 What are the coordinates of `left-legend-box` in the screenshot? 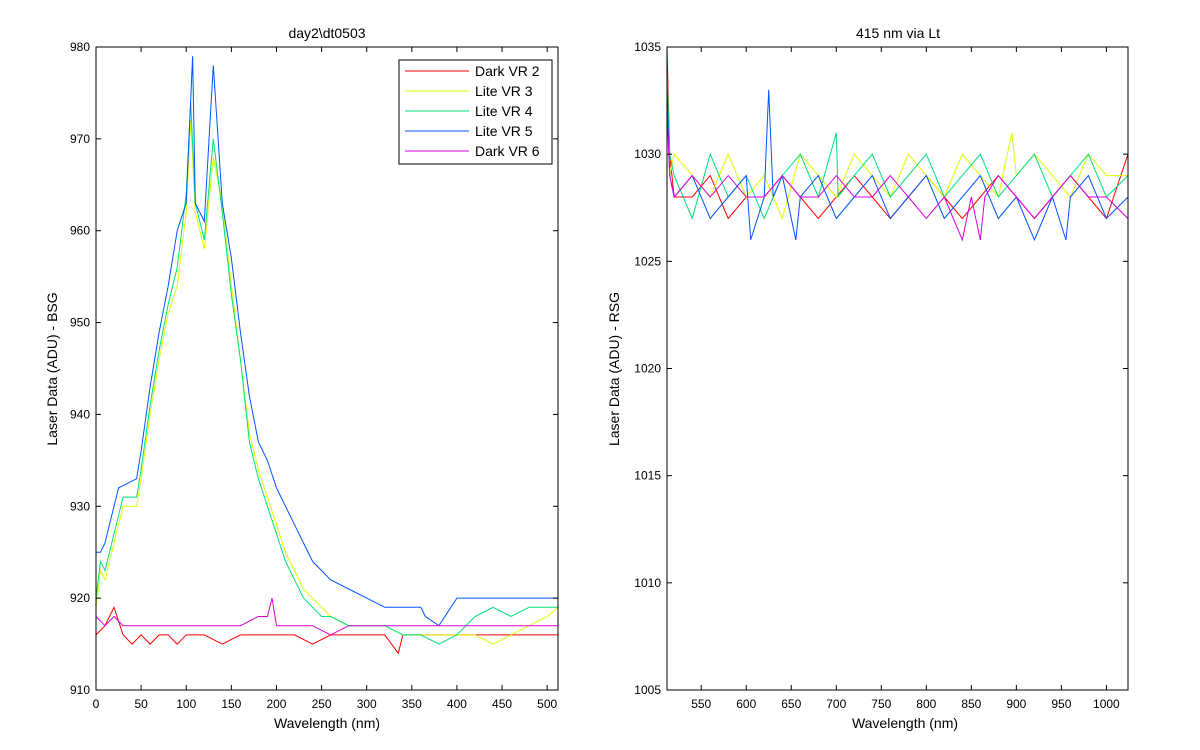 It's located at (475, 112).